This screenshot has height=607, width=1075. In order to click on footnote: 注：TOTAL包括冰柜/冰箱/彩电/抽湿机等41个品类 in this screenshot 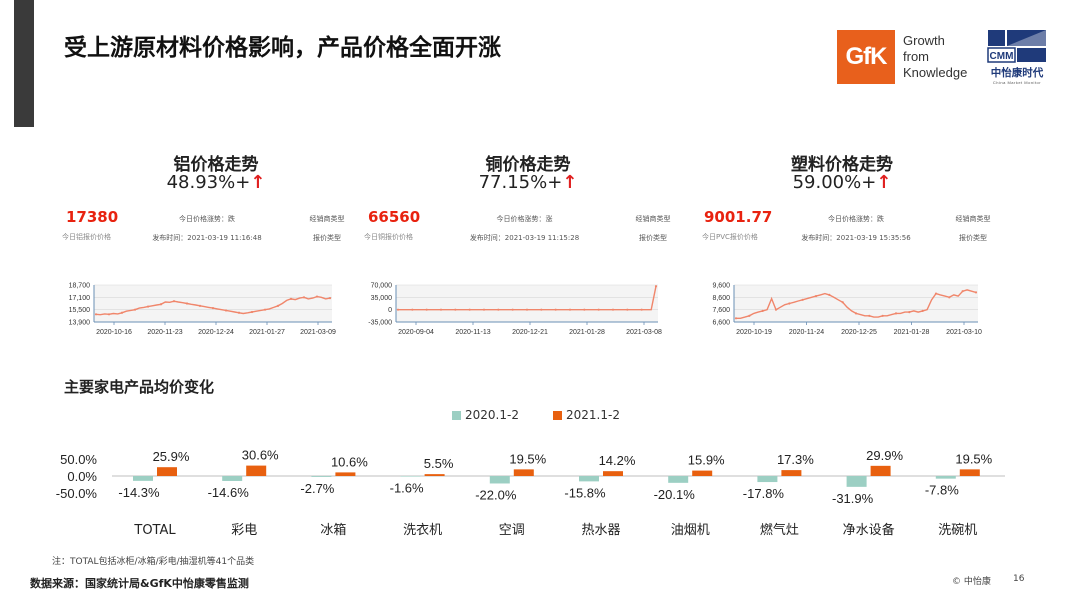, I will do `click(153, 562)`.